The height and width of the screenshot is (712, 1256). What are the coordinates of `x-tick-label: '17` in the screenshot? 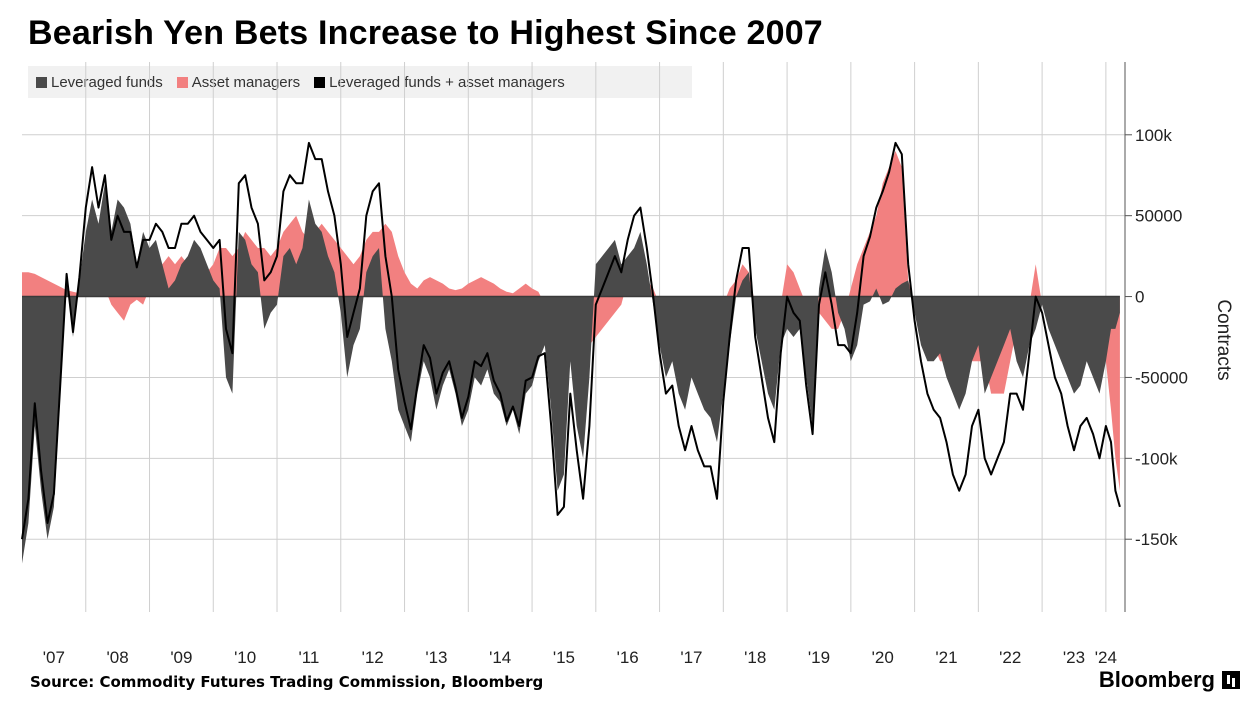 It's located at (691, 657).